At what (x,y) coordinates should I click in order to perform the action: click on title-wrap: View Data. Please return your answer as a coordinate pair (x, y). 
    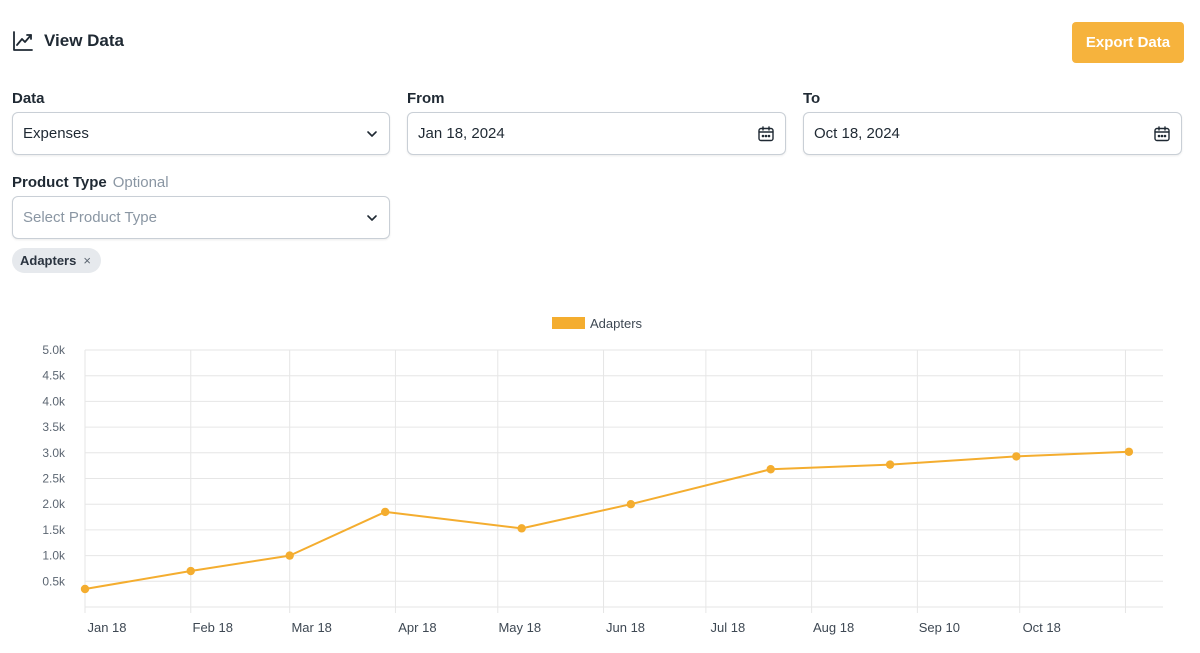
    Looking at the image, I should click on (68, 41).